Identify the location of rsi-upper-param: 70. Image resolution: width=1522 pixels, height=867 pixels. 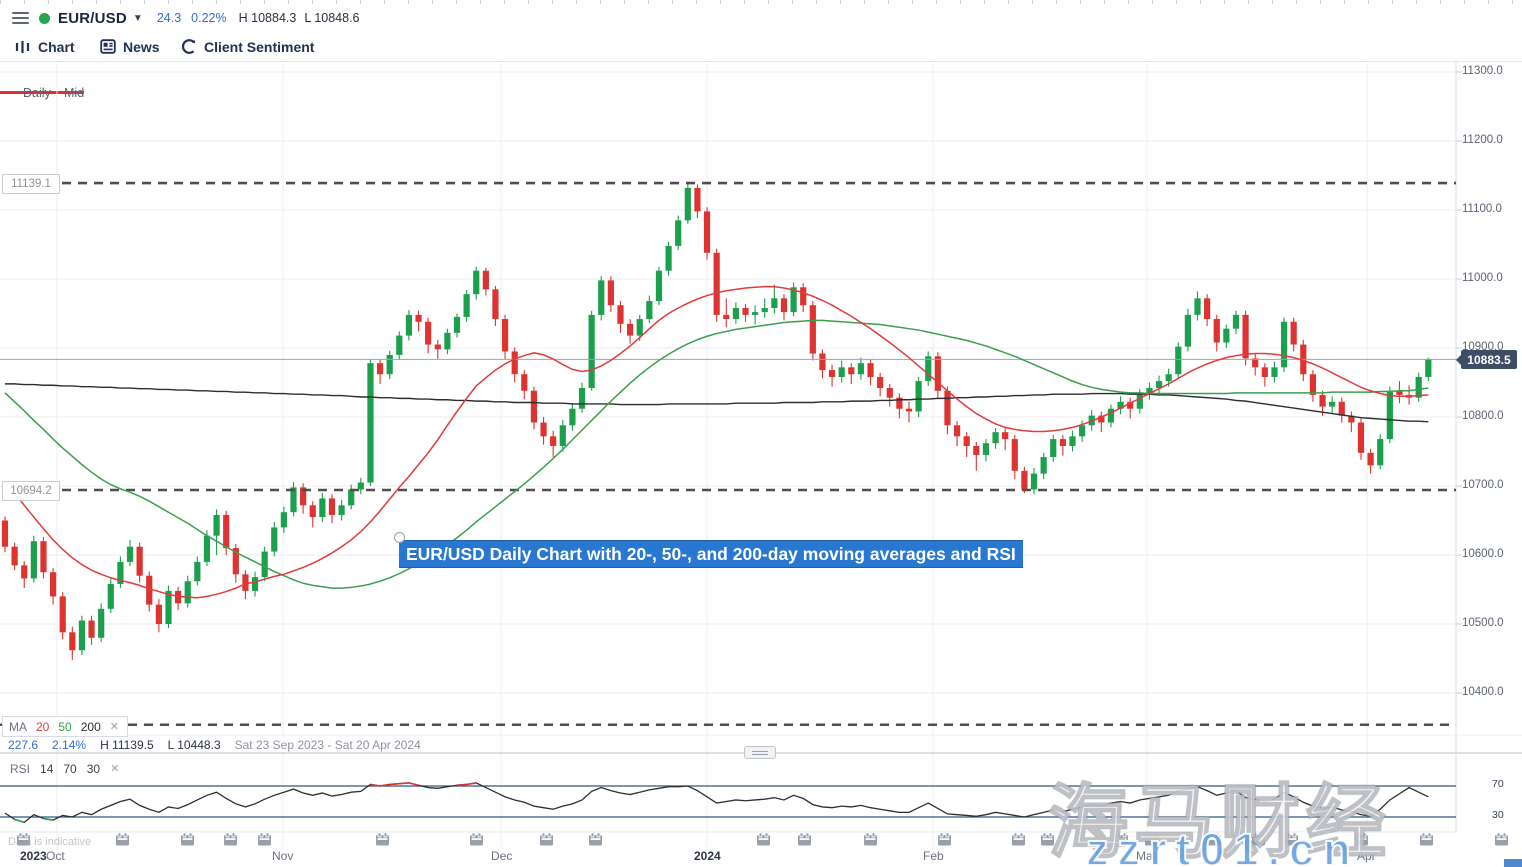
(70, 769).